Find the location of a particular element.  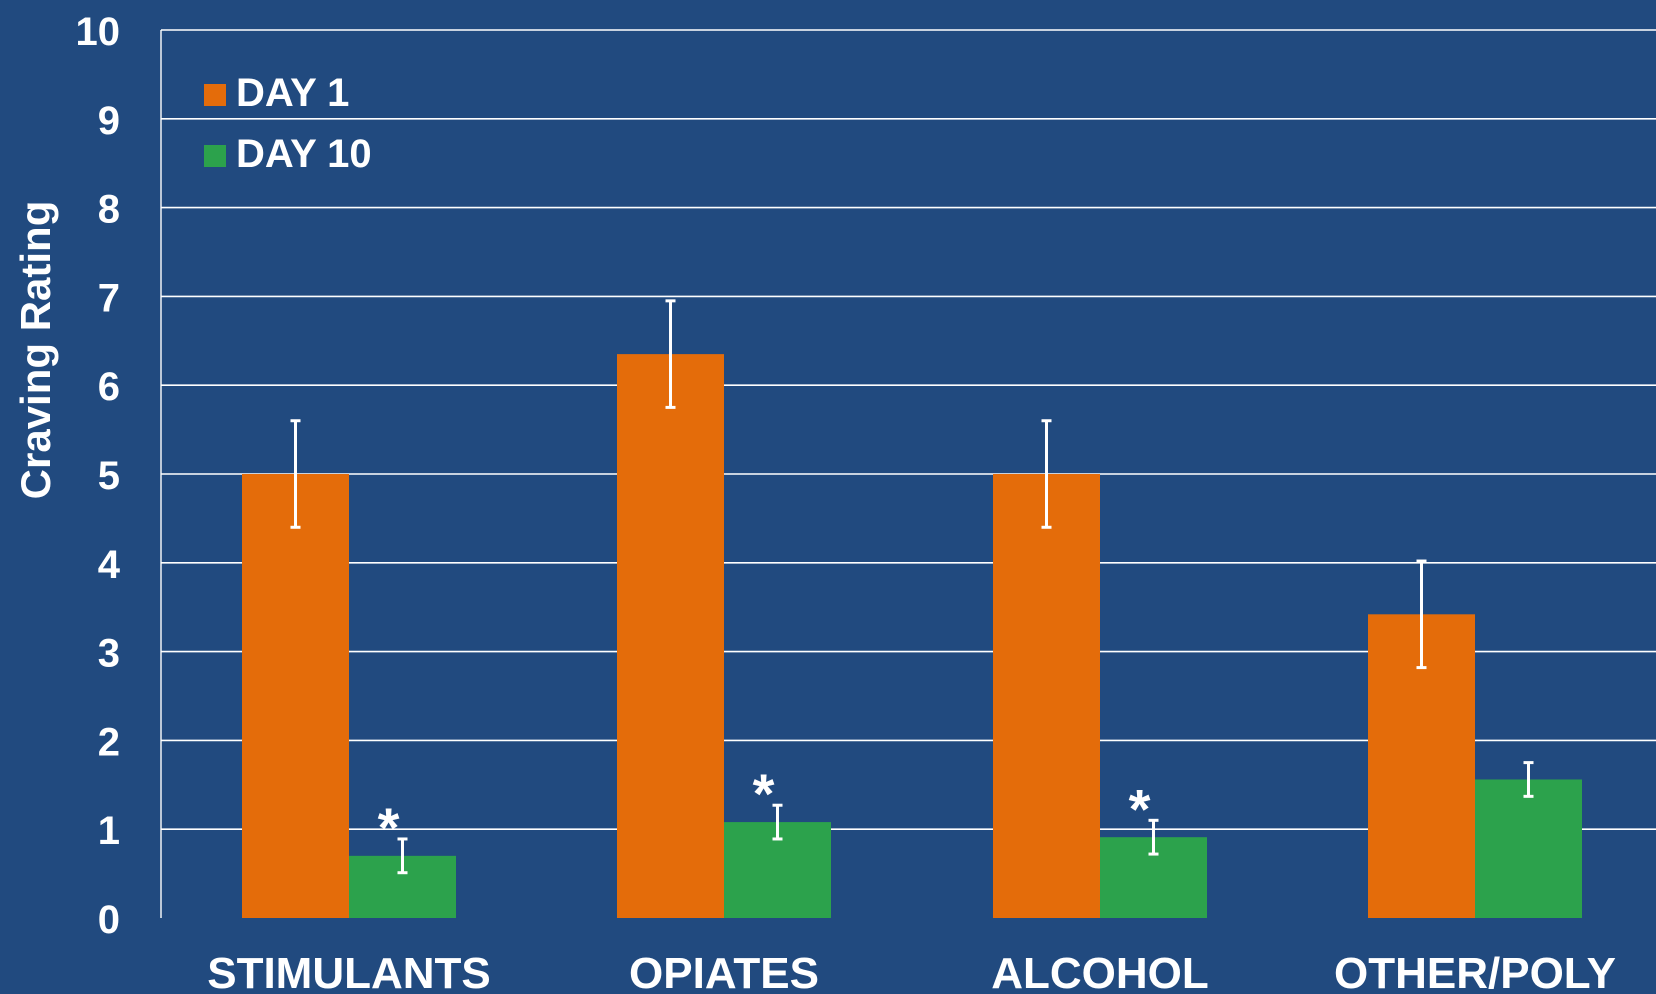

y-axis: 0 1 2 3 4 5 6 7 8 9 10 is located at coordinates (119, 476).